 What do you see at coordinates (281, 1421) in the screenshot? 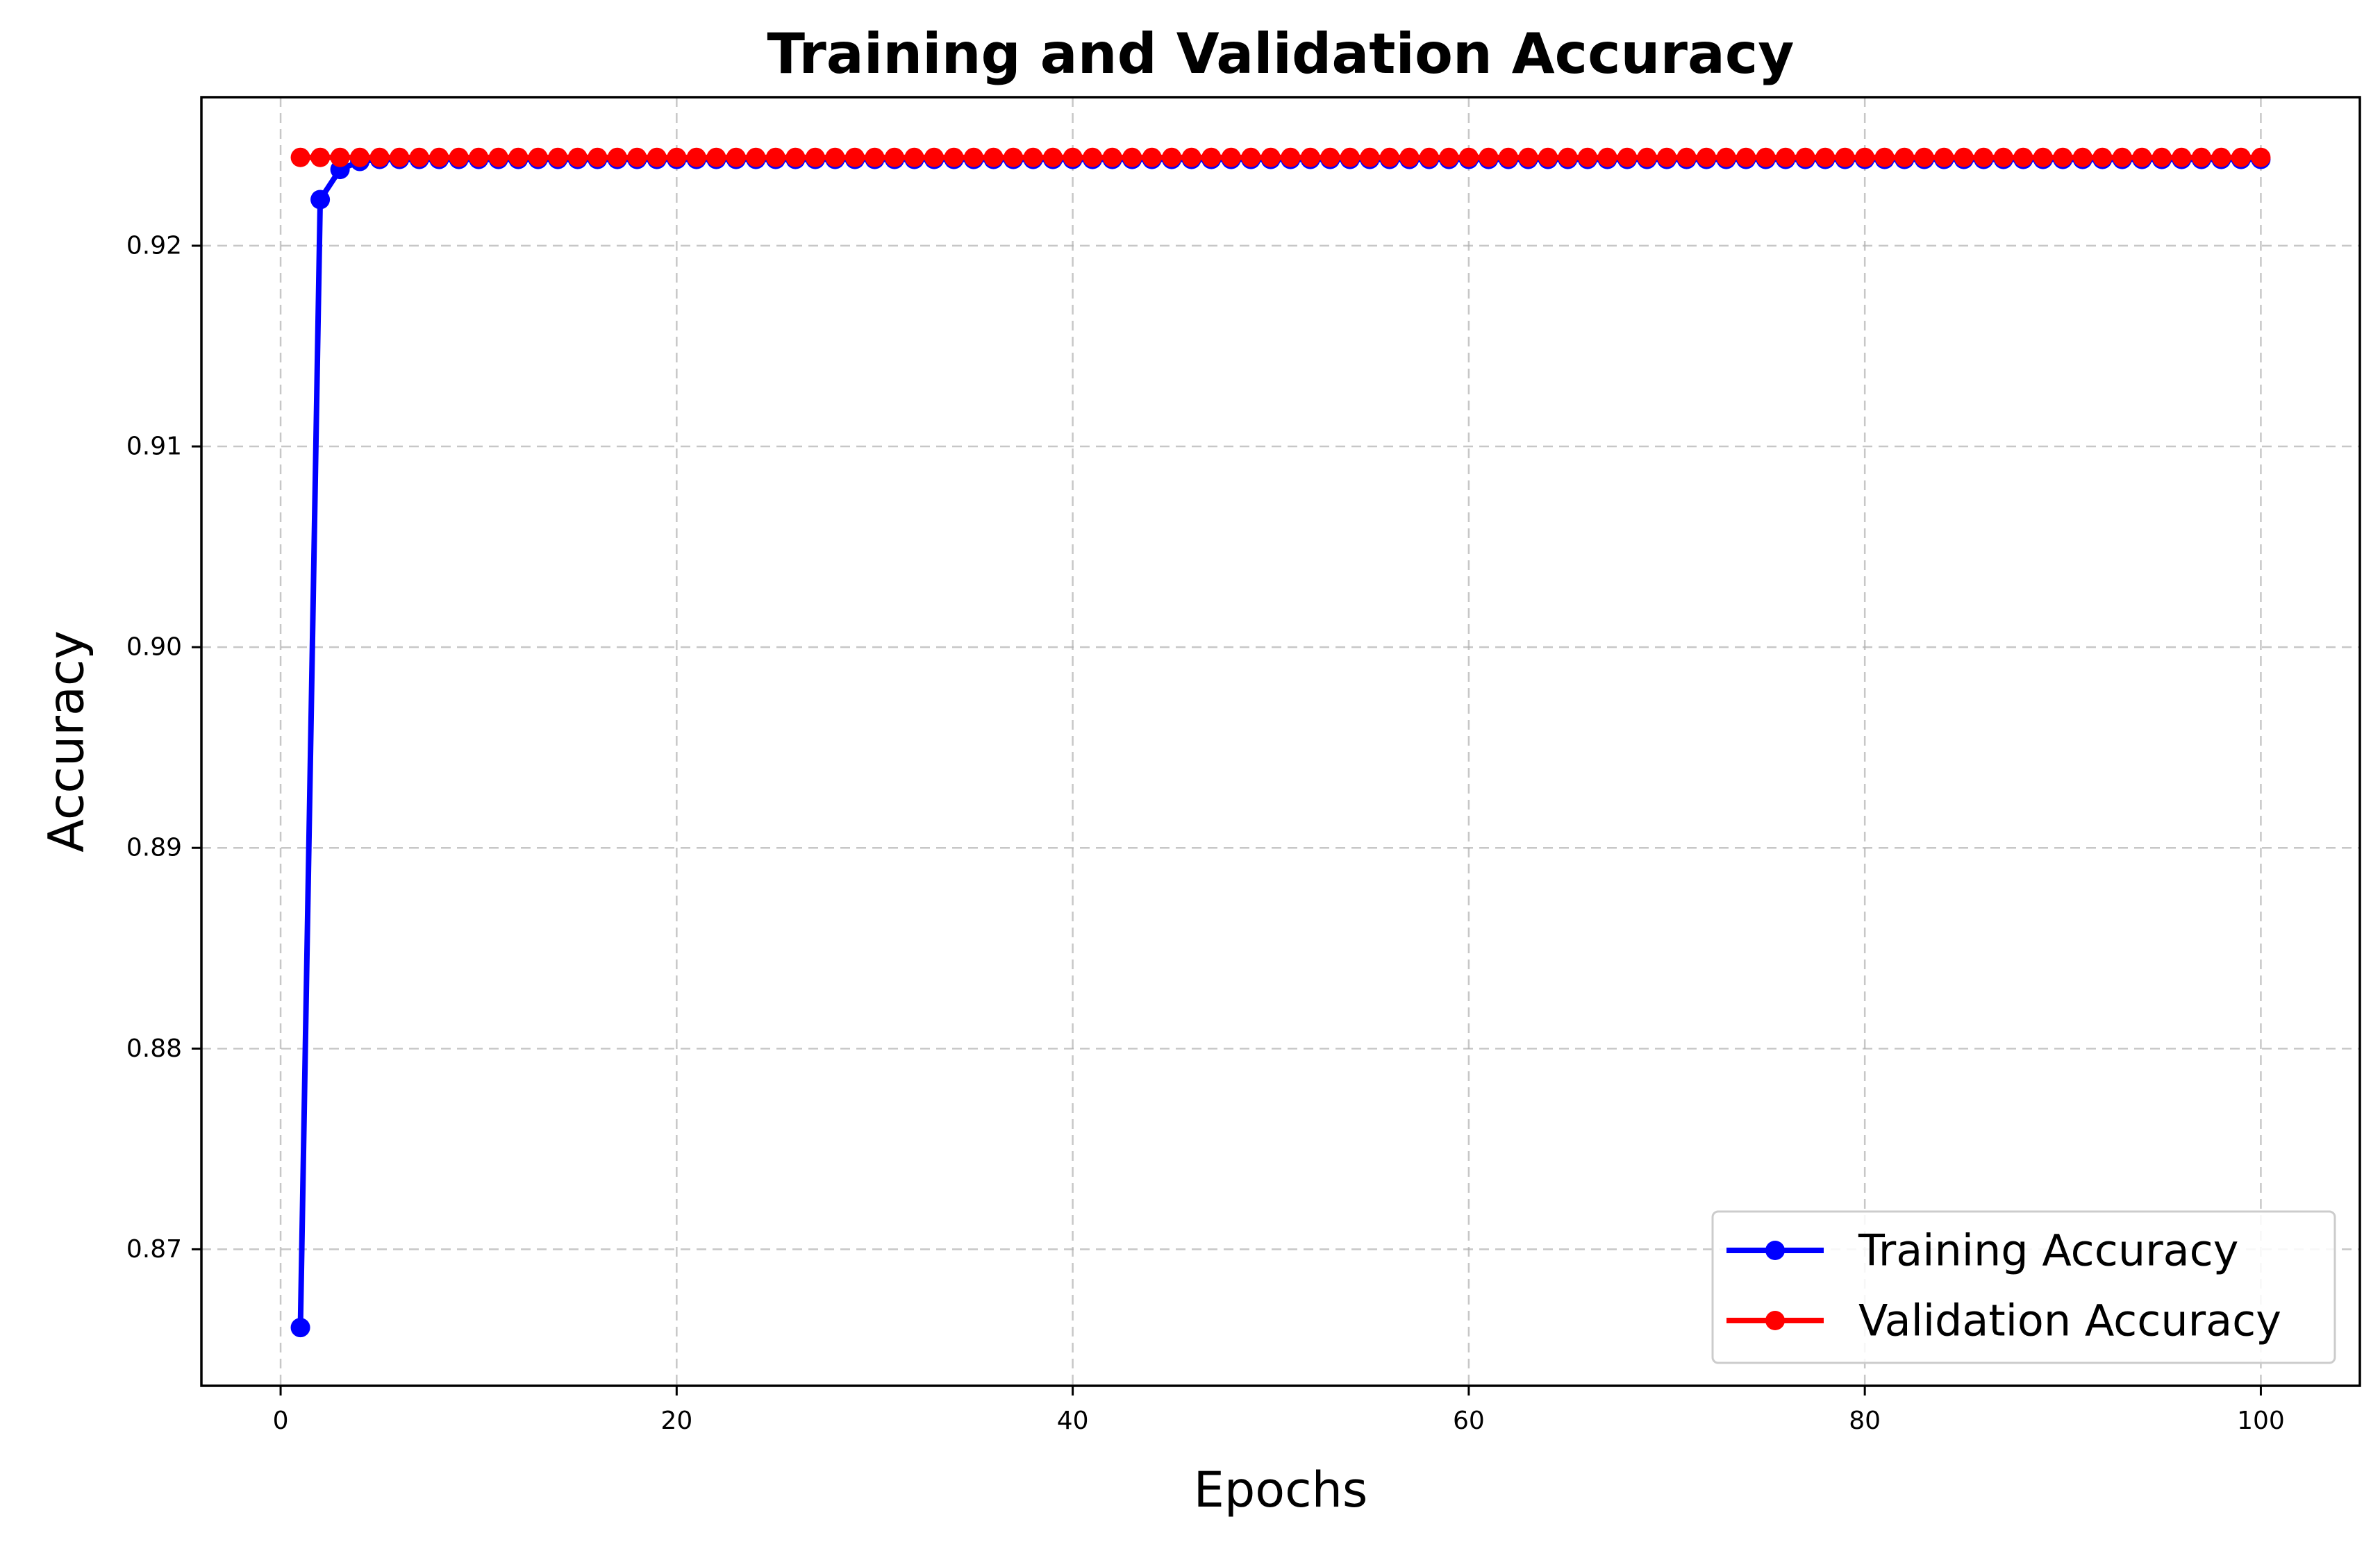
I see `x-tick-label: 0` at bounding box center [281, 1421].